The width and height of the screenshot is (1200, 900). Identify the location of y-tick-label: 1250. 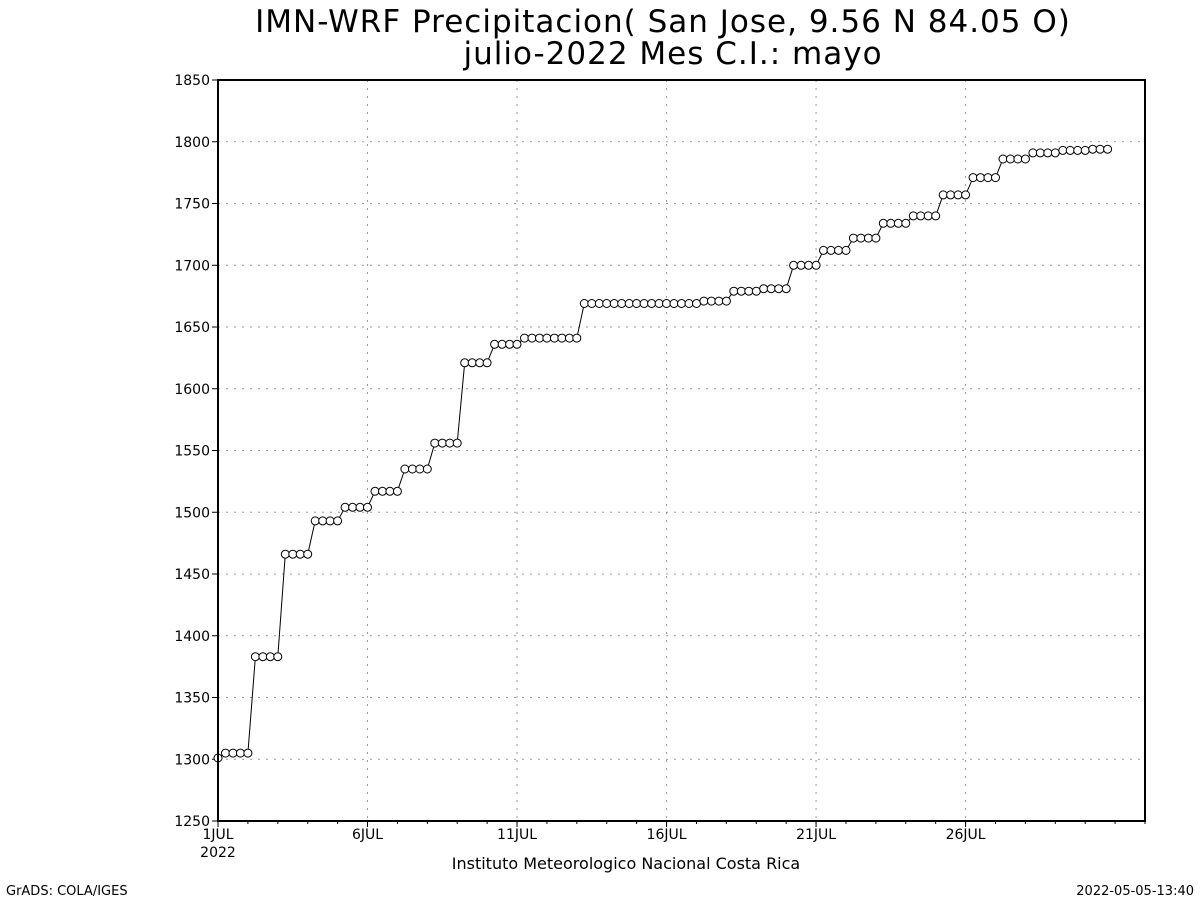
(192, 822).